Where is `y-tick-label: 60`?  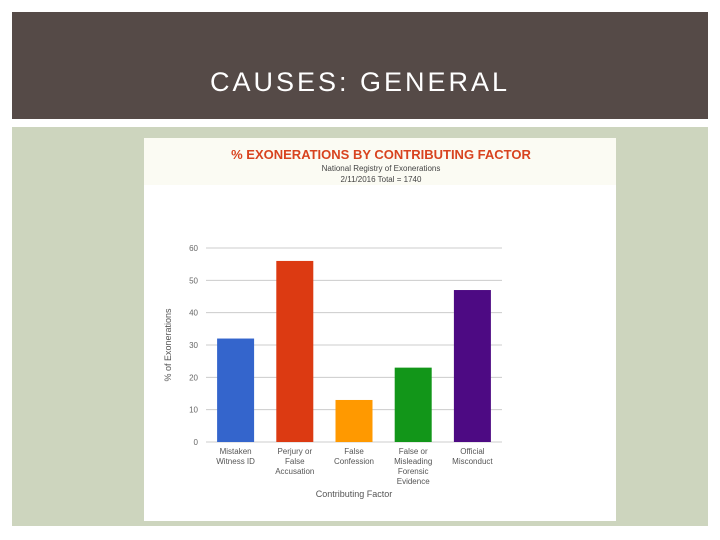 y-tick-label: 60 is located at coordinates (193, 248).